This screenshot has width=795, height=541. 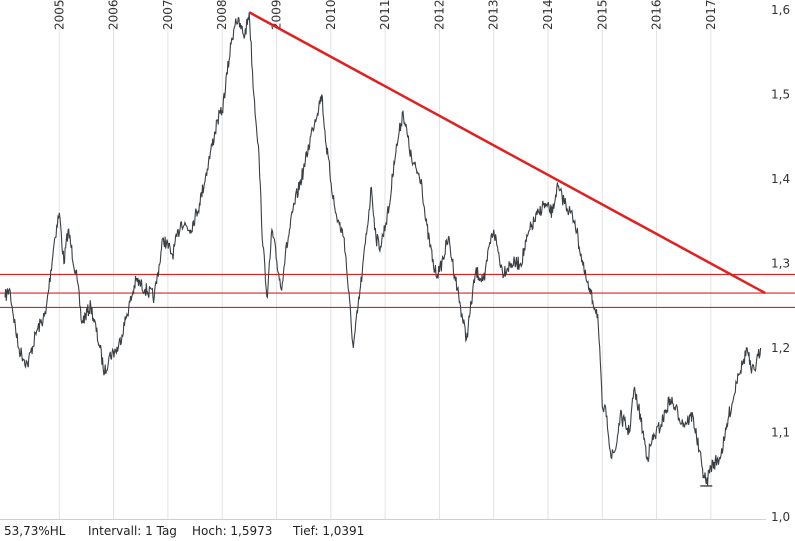 What do you see at coordinates (711, 15) in the screenshot?
I see `x-tick-label: 2017` at bounding box center [711, 15].